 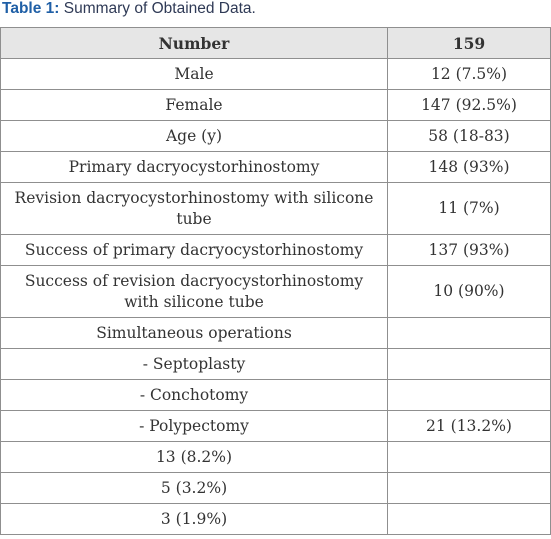 I want to click on row-label: Primary dacryocystorhinostomy, so click(x=194, y=167).